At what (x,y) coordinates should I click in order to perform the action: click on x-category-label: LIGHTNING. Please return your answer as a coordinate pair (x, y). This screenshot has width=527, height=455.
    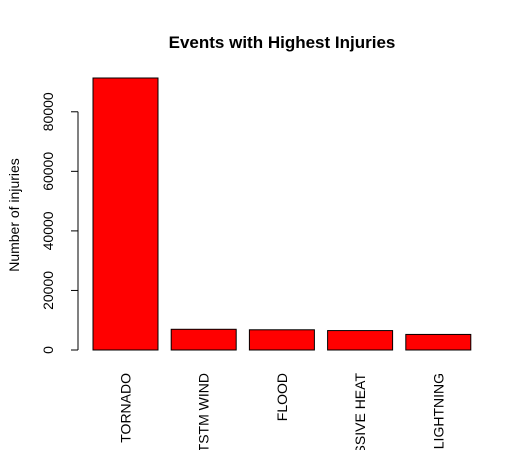
    Looking at the image, I should click on (438, 411).